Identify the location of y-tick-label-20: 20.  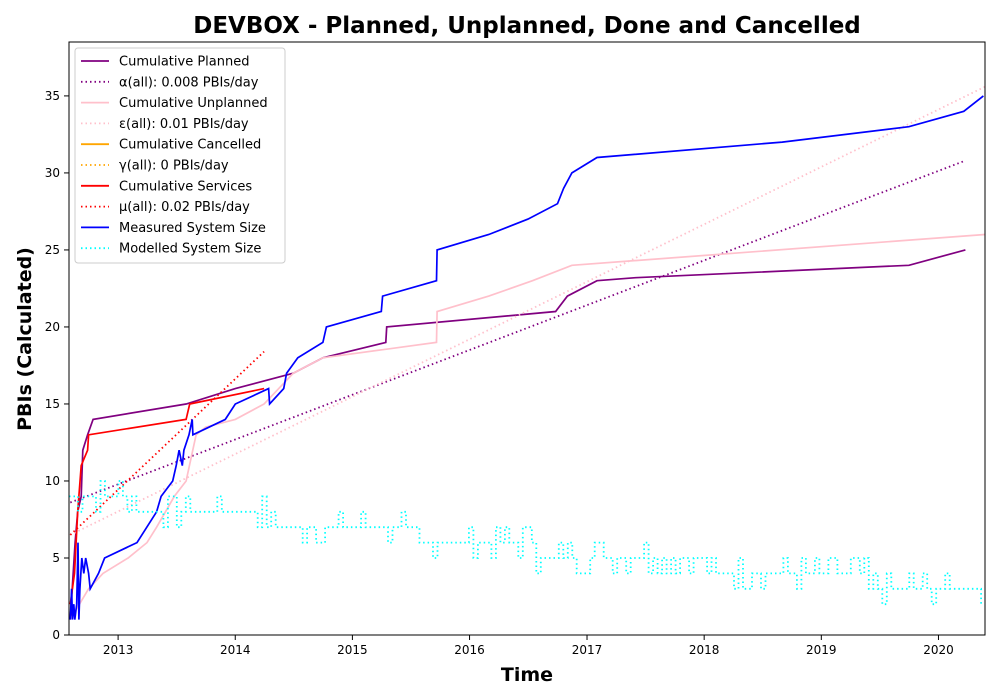
(52, 327).